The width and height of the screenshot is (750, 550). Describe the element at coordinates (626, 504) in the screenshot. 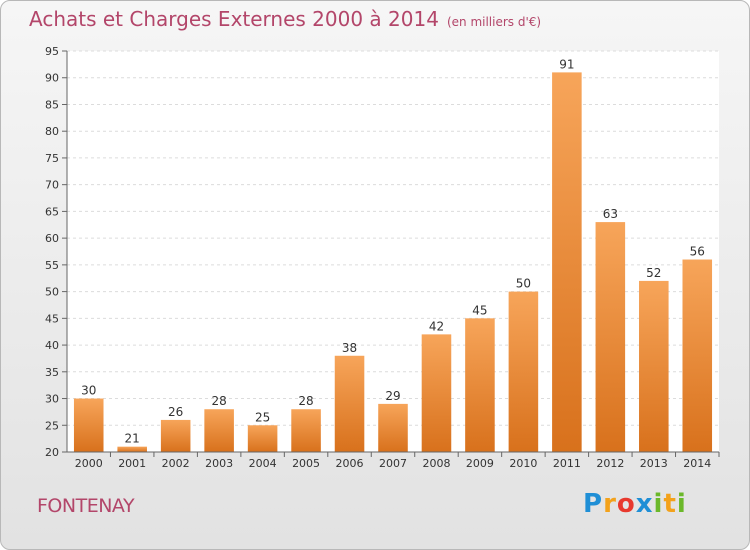

I see `logo-letter: o` at that location.